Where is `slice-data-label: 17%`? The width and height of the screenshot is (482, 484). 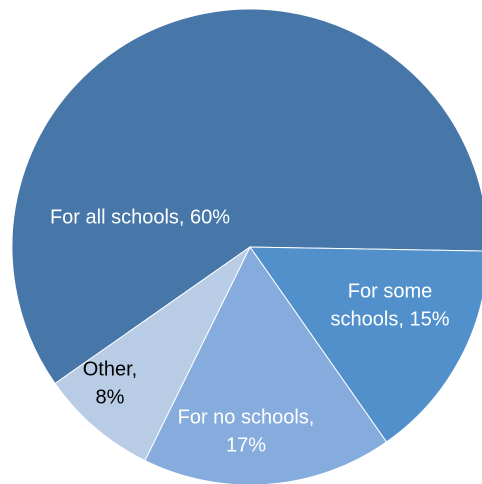
slice-data-label: 17% is located at coordinates (246, 445).